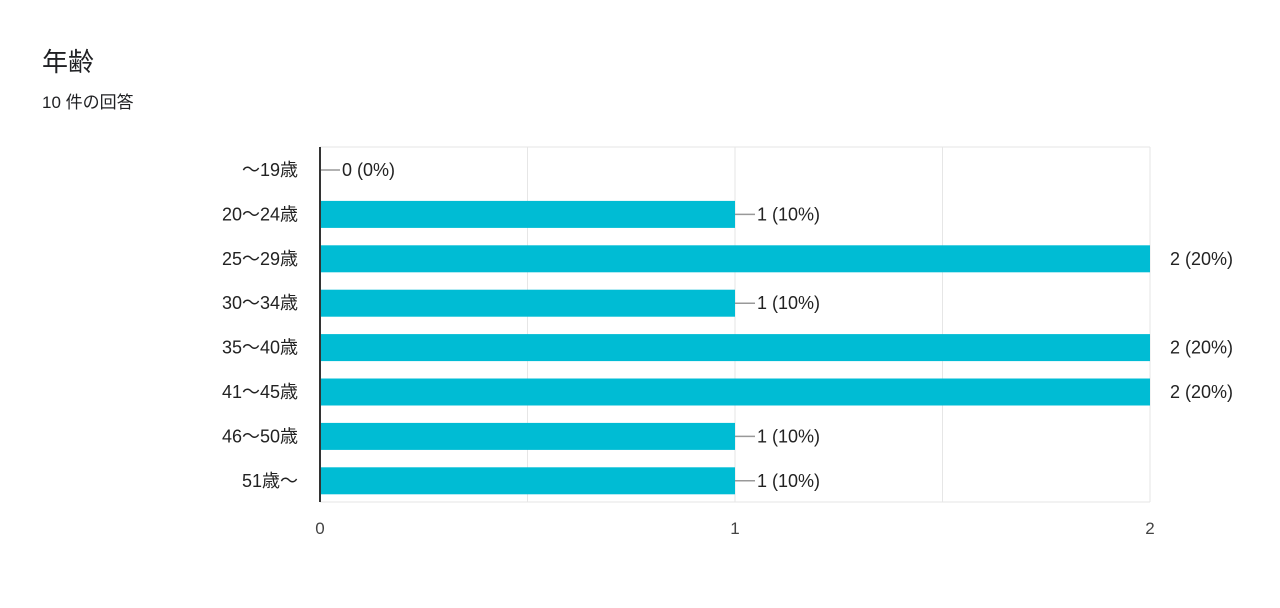  What do you see at coordinates (68, 62) in the screenshot?
I see `chart-title: 年齢` at bounding box center [68, 62].